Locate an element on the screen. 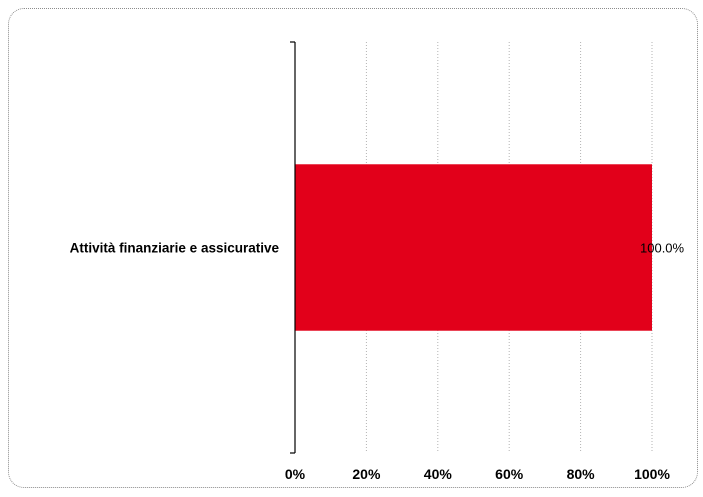 The width and height of the screenshot is (703, 497). data-label-0: 100.0% is located at coordinates (662, 248).